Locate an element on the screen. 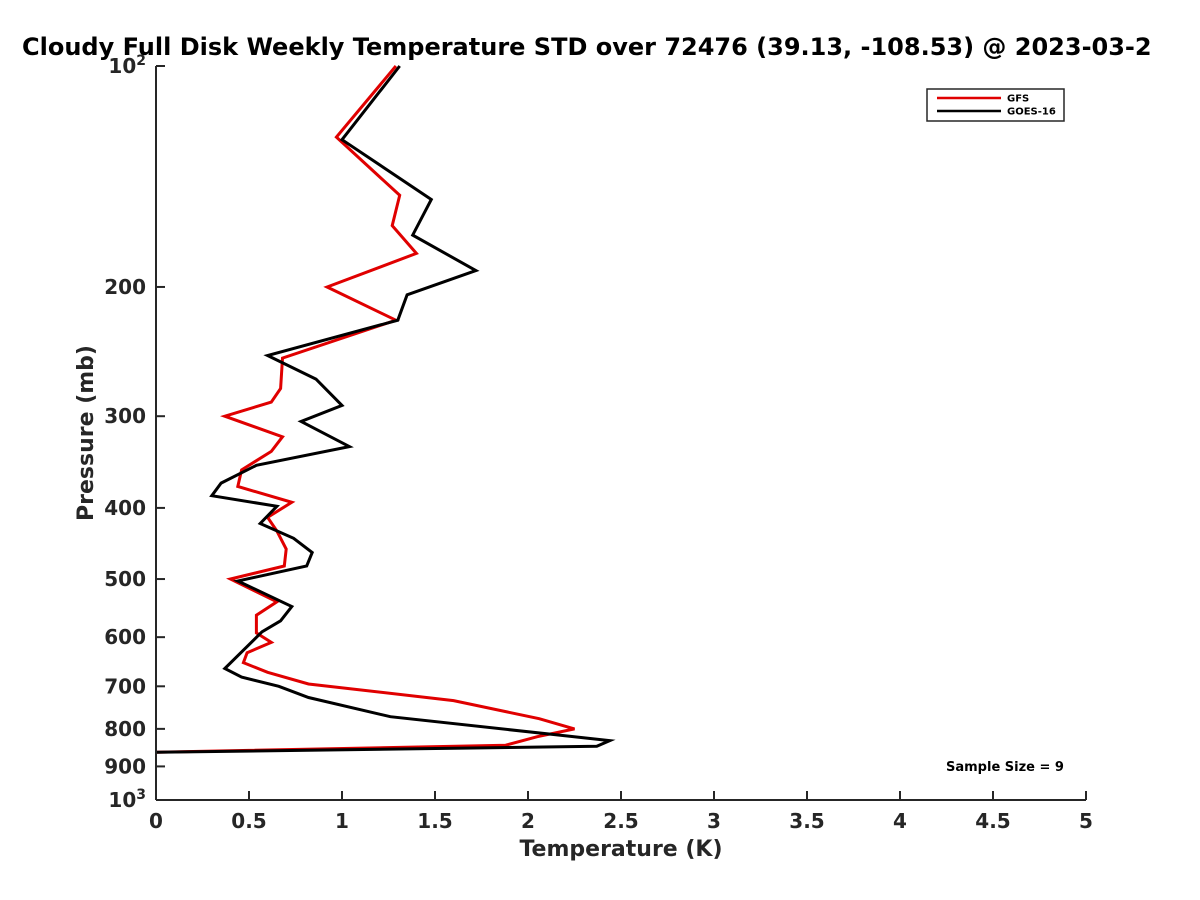  x-tick-label: 3 is located at coordinates (714, 821).